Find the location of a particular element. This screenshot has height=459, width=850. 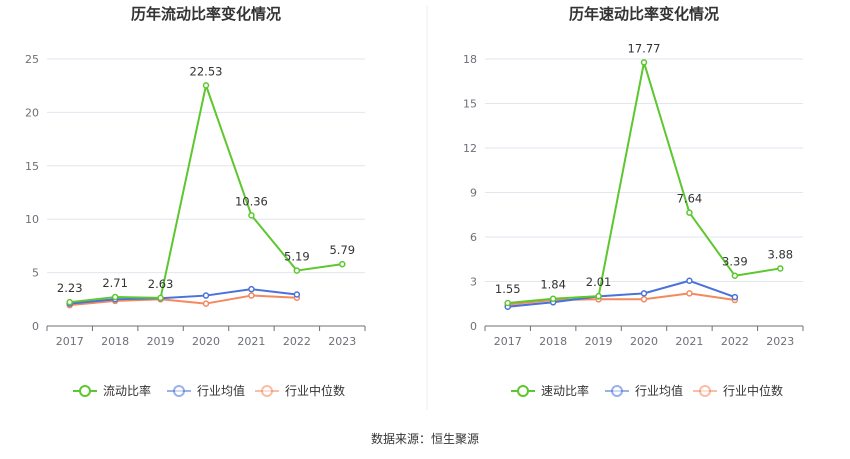

y-tick-label: 9 is located at coordinates (473, 193).